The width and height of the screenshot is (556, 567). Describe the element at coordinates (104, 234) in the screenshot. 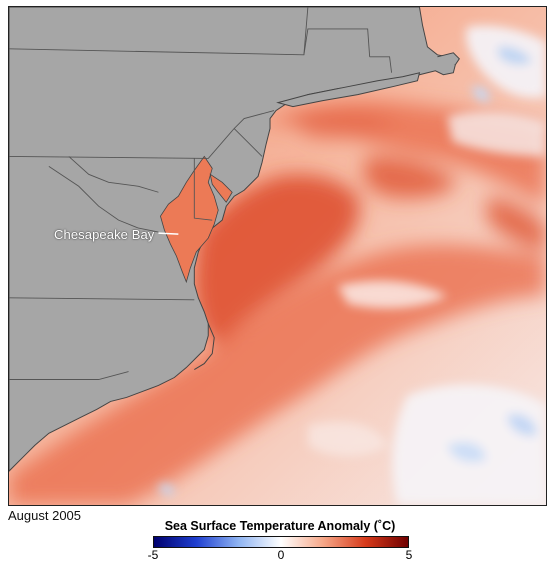

I see `chesapeake-bay-label: Chesapeake Bay` at that location.